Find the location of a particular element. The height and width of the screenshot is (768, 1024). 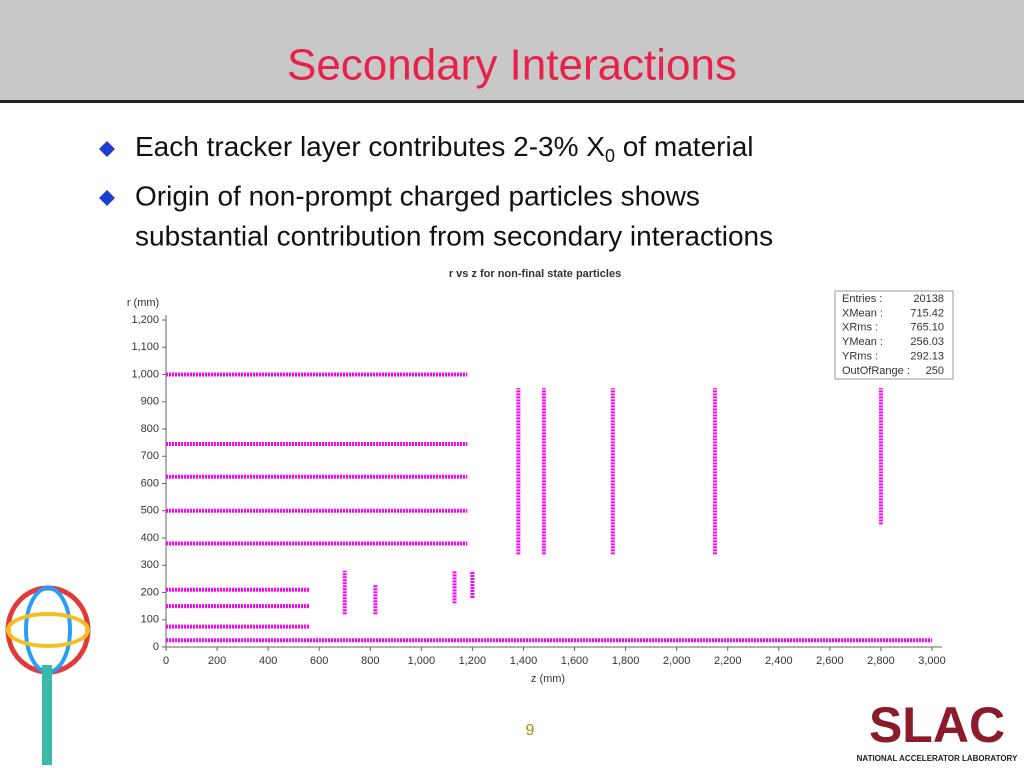

y-tick-label: 600 is located at coordinates (150, 483).